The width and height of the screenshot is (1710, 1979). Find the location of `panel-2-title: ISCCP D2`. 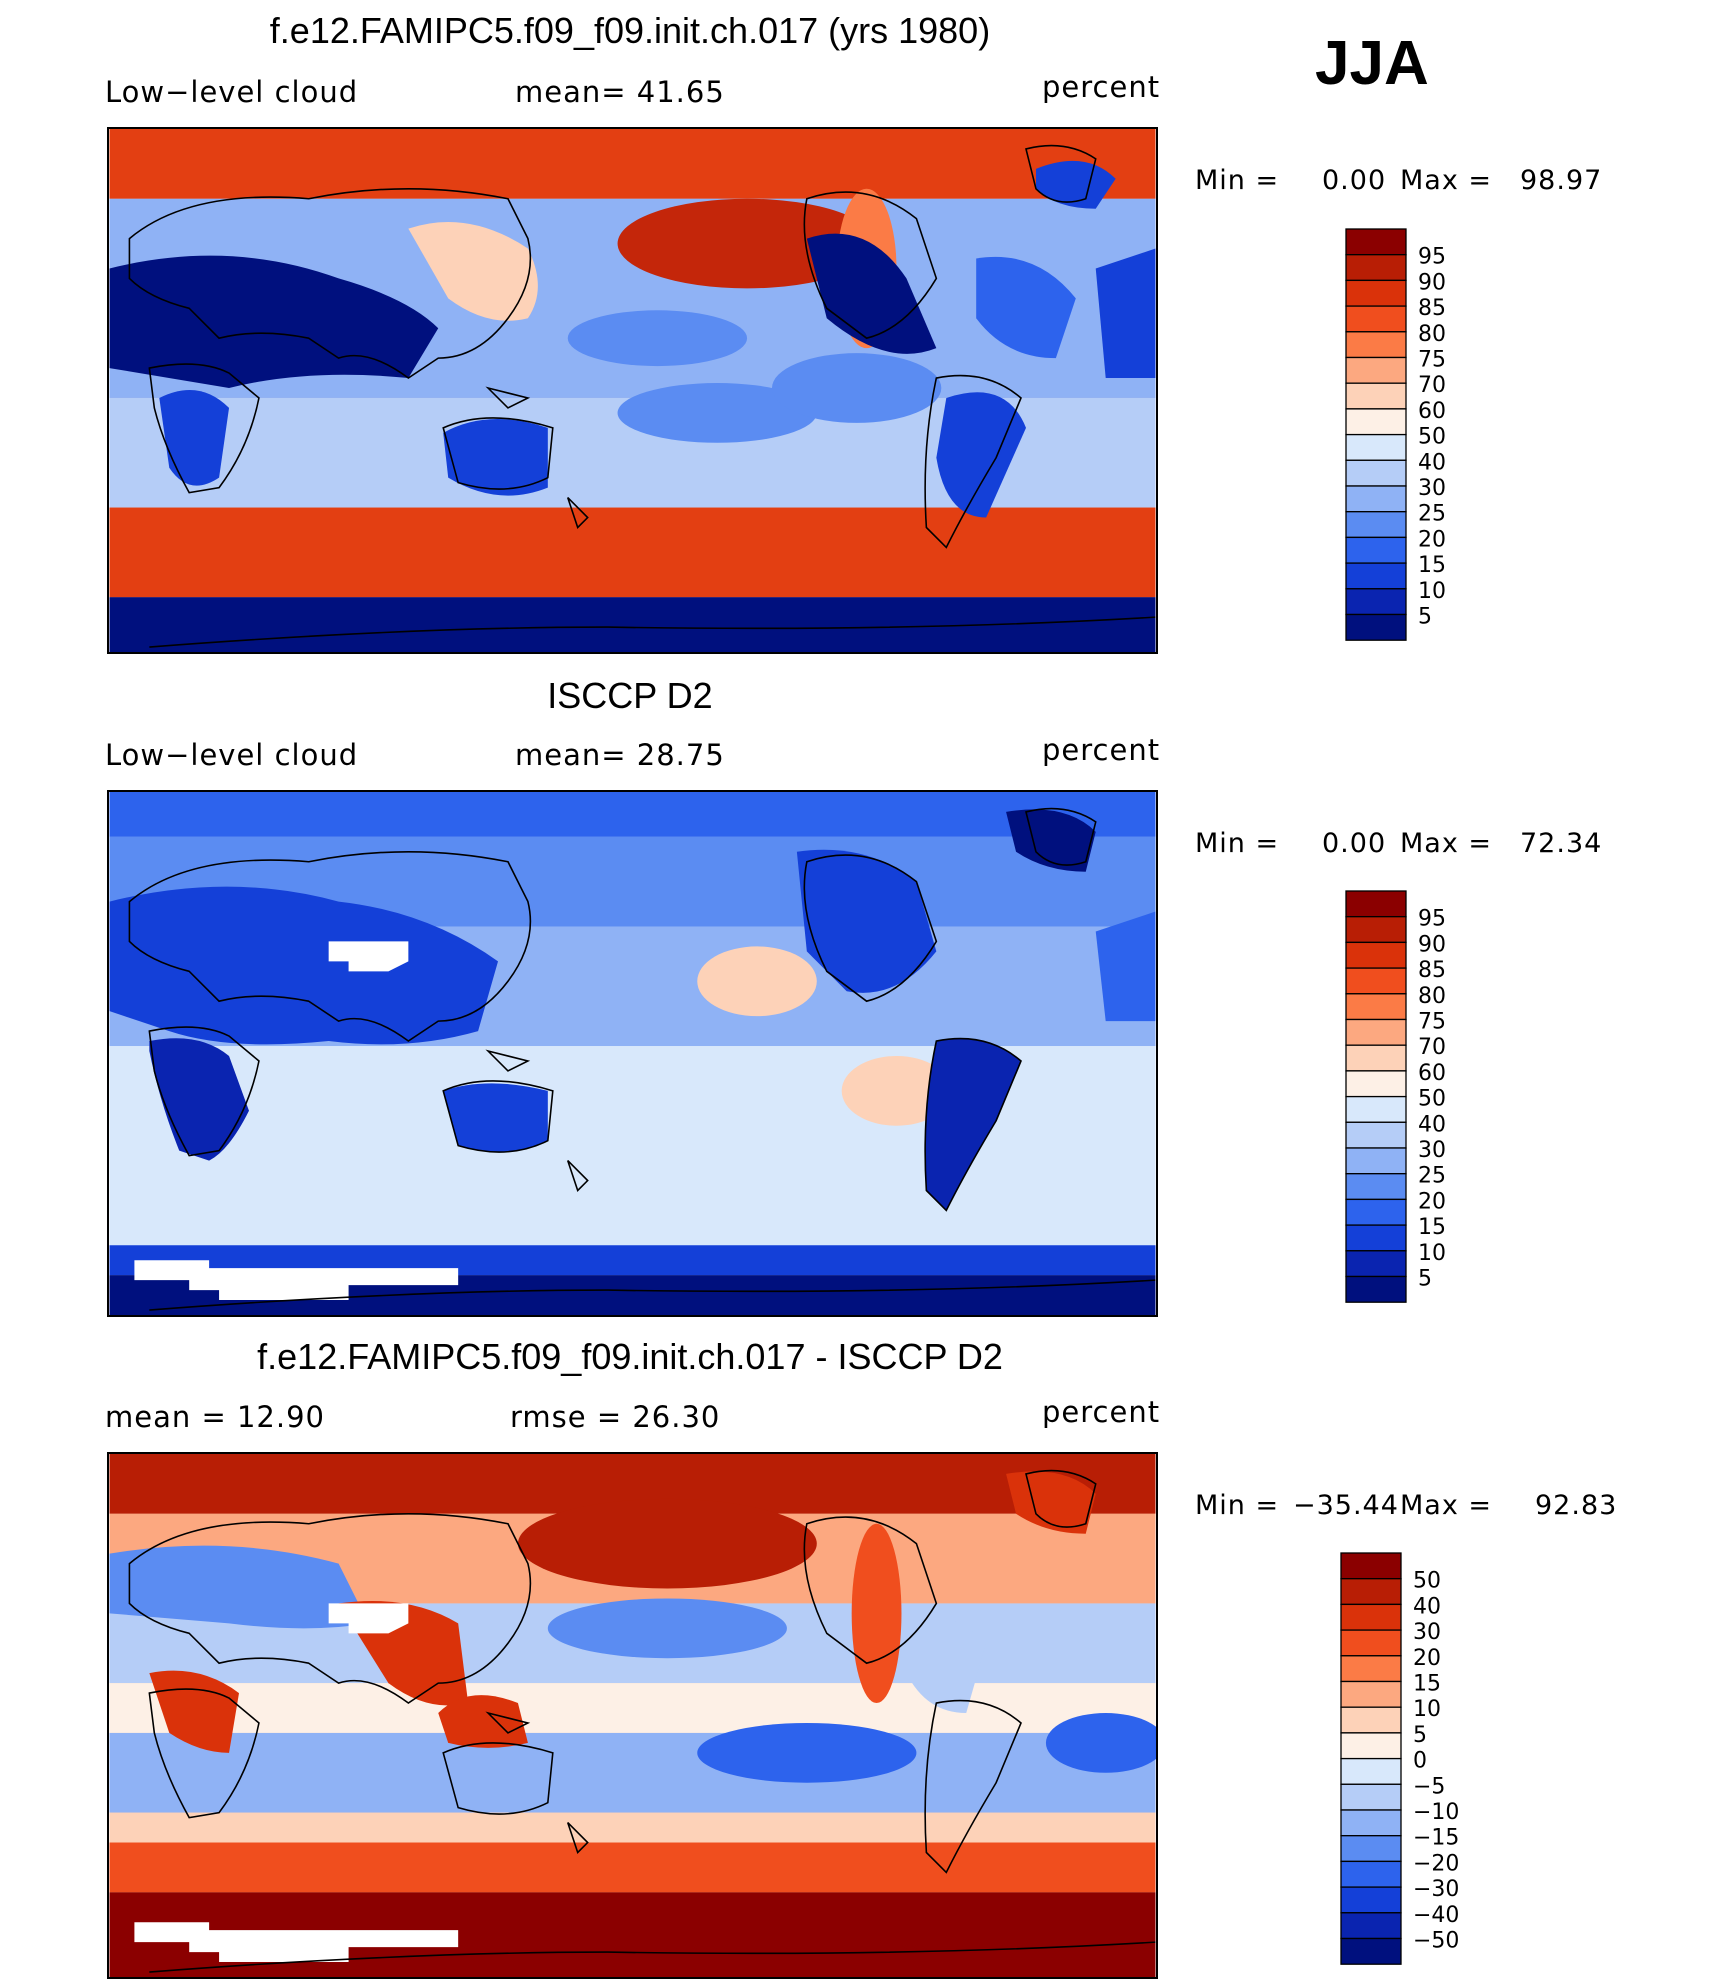

panel-2-title: ISCCP D2 is located at coordinates (630, 695).